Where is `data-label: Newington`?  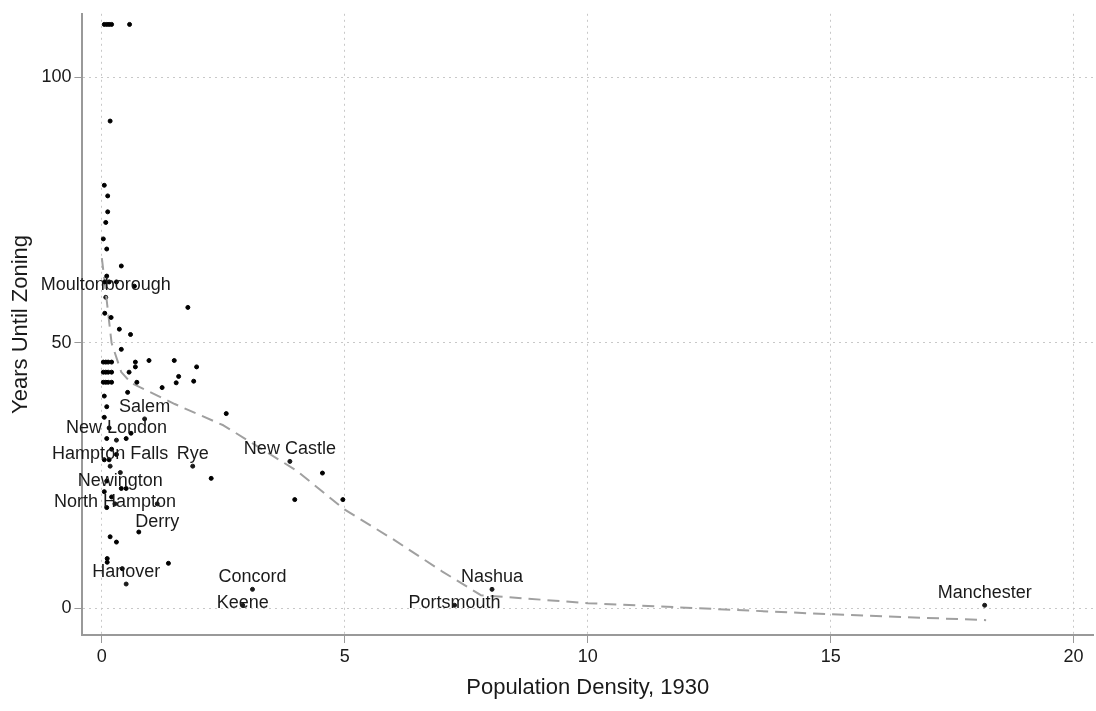
data-label: Newington is located at coordinates (120, 479).